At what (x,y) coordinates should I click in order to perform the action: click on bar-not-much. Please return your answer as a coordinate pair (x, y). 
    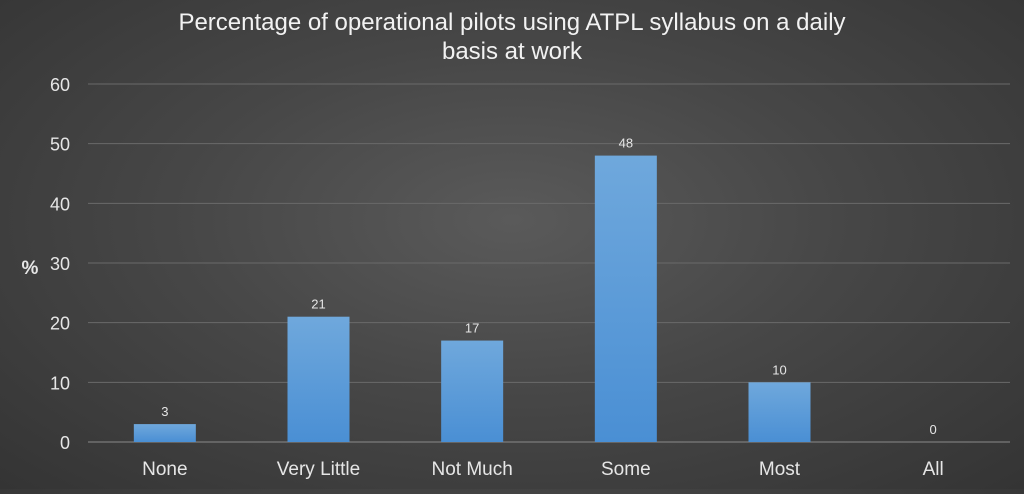
    Looking at the image, I should click on (472, 391).